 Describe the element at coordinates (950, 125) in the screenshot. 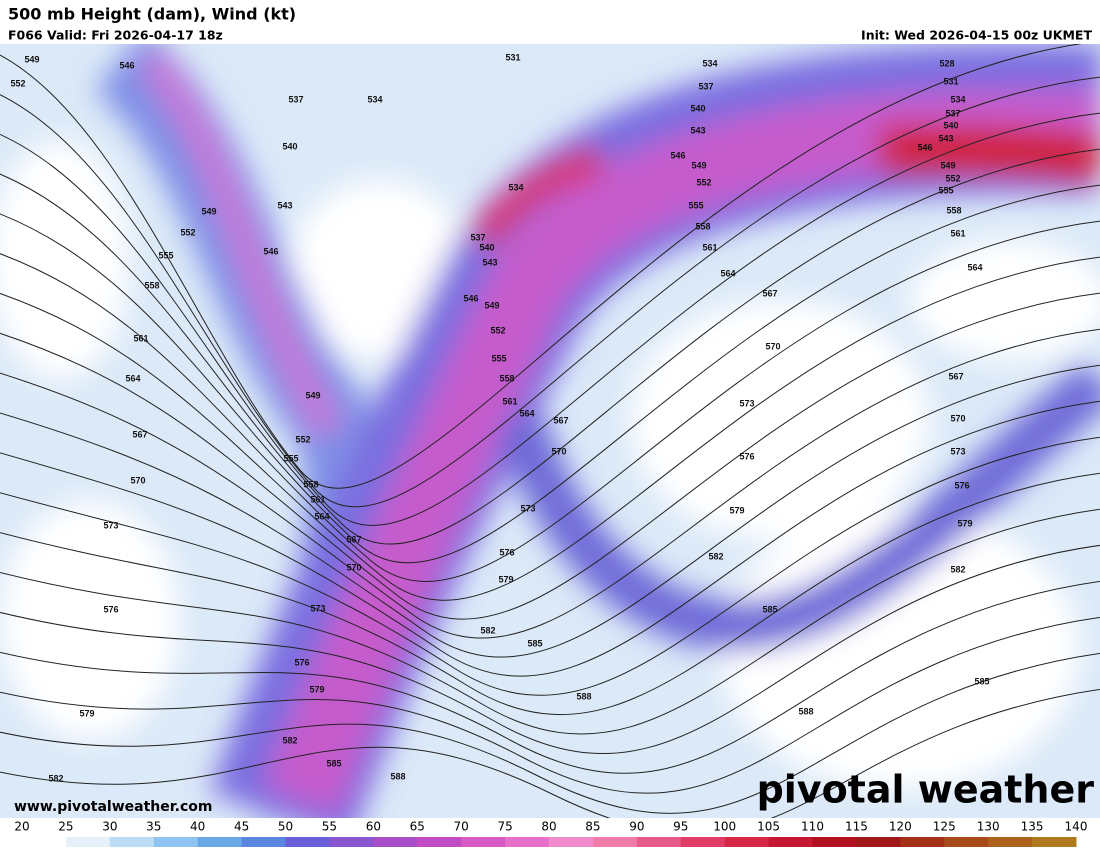

I see `contour-label: 540` at that location.